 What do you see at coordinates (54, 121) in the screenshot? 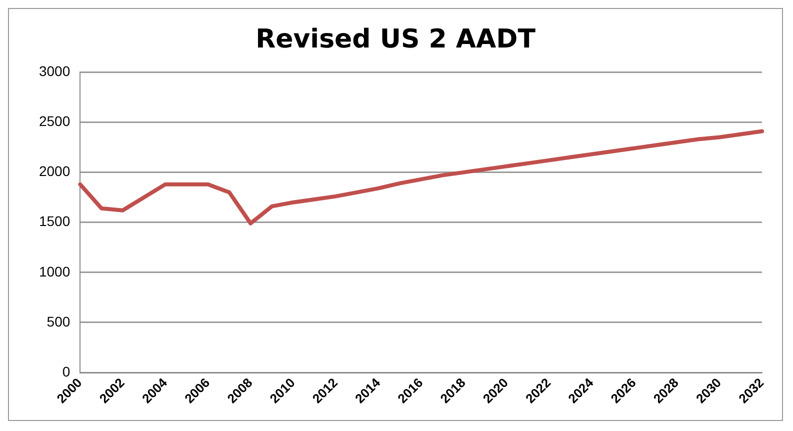
I see `y-tick-label: 2500` at bounding box center [54, 121].